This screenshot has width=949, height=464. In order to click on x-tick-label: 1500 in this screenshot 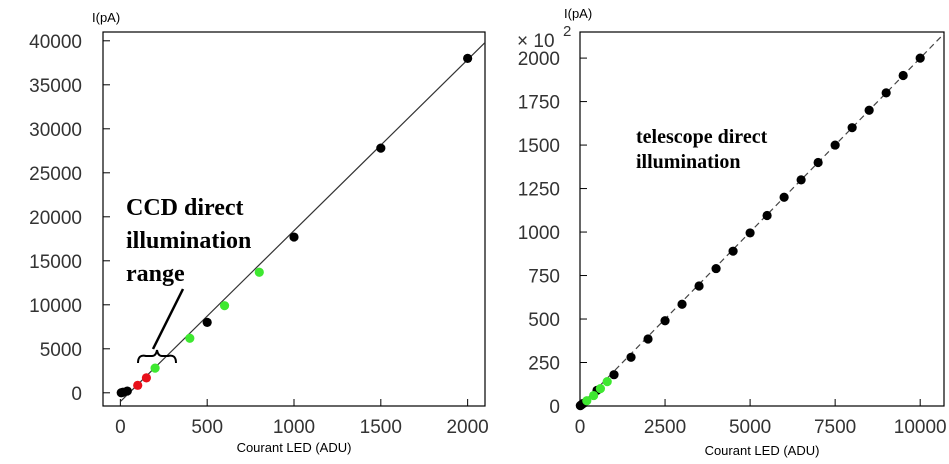, I will do `click(381, 427)`.